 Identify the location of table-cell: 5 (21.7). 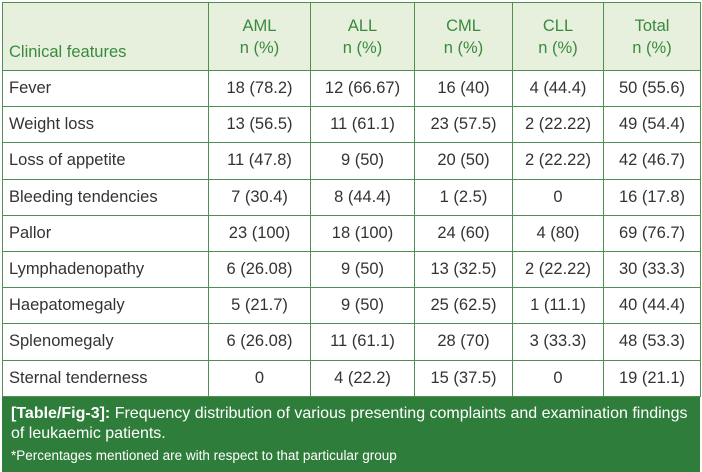
(259, 306).